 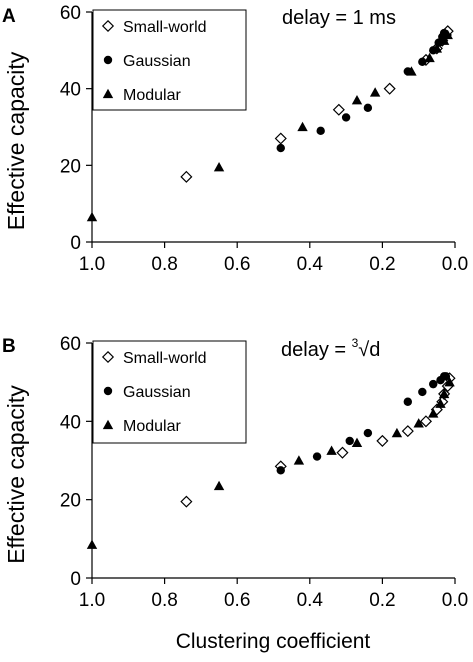 What do you see at coordinates (9, 346) in the screenshot?
I see `panel-letter: B` at bounding box center [9, 346].